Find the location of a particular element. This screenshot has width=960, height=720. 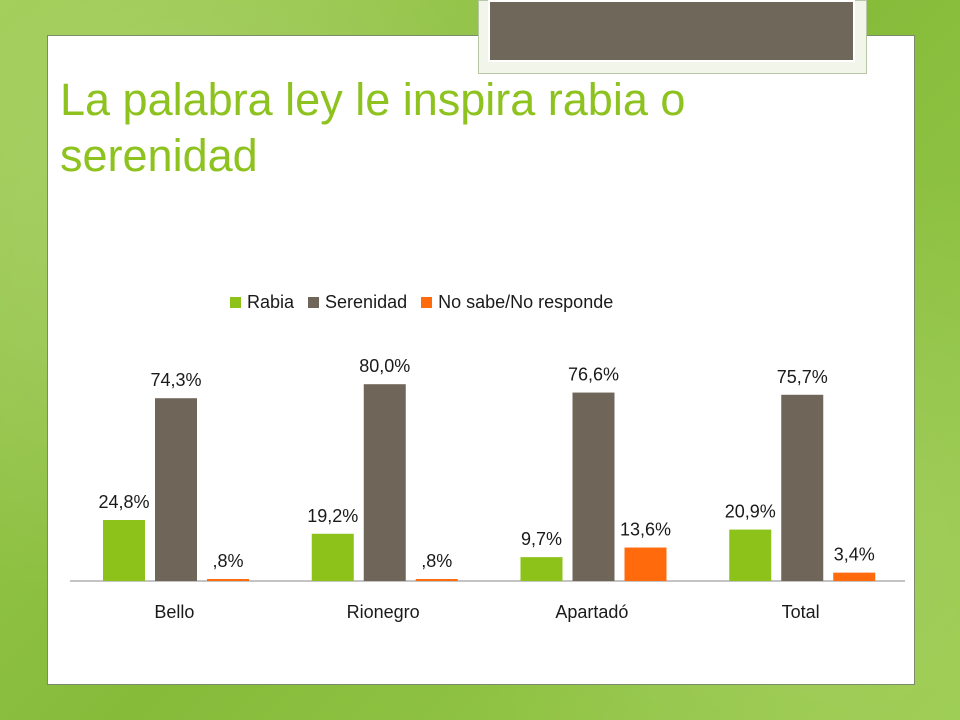

chart-legend: Rabia Serenidad No sabe/No responde is located at coordinates (421, 302).